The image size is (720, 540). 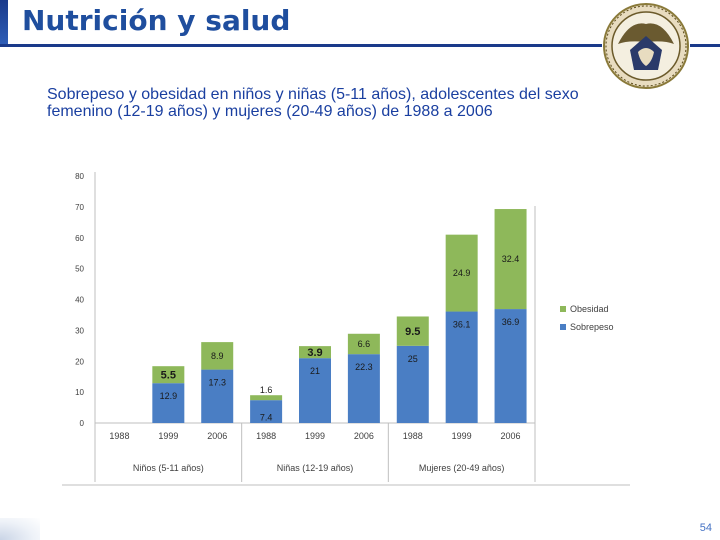 I want to click on y-tick-label: 60, so click(x=79, y=238).